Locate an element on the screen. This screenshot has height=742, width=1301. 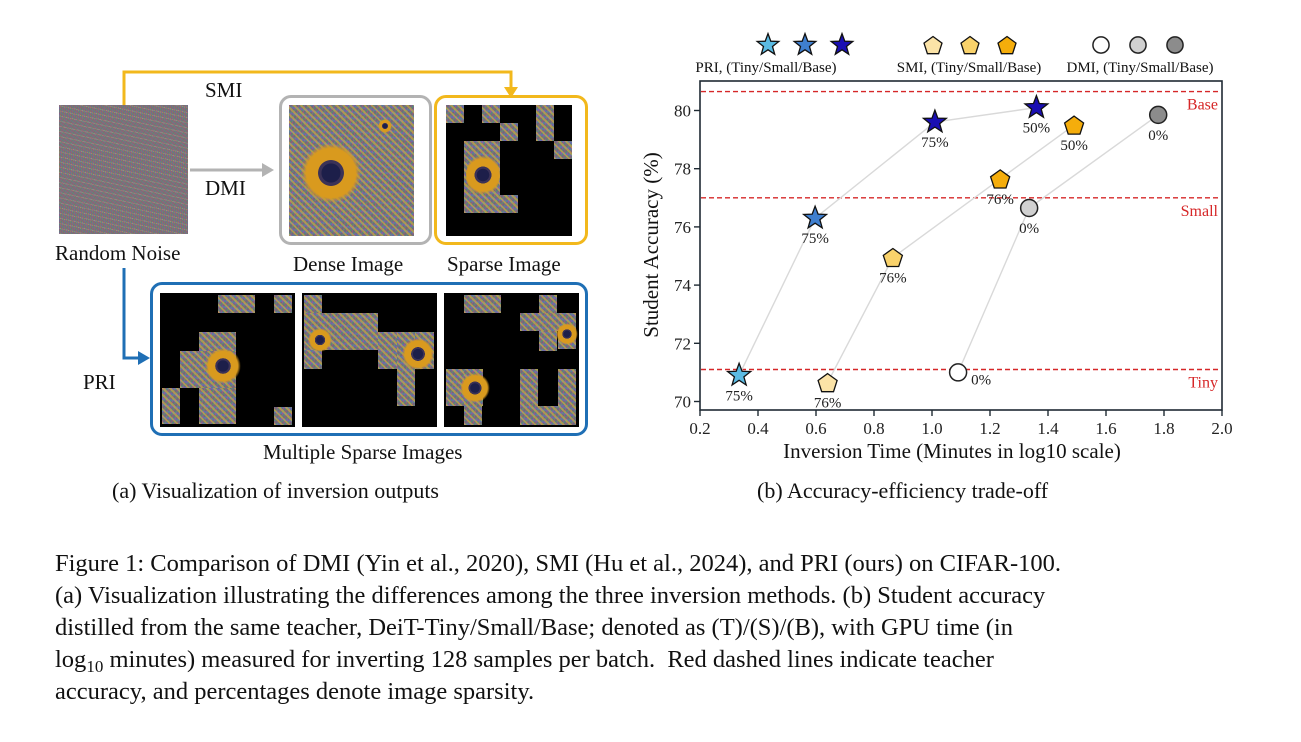
x-tick-label: 1.2 is located at coordinates (989, 428).